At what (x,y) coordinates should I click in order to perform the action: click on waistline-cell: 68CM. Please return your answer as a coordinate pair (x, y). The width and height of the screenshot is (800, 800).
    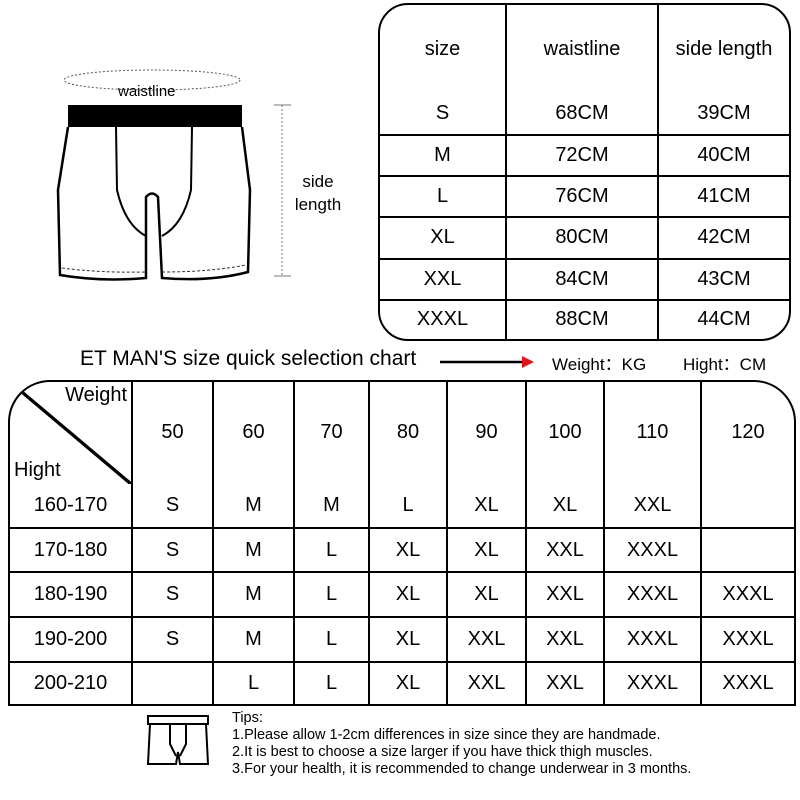
    Looking at the image, I should click on (583, 115).